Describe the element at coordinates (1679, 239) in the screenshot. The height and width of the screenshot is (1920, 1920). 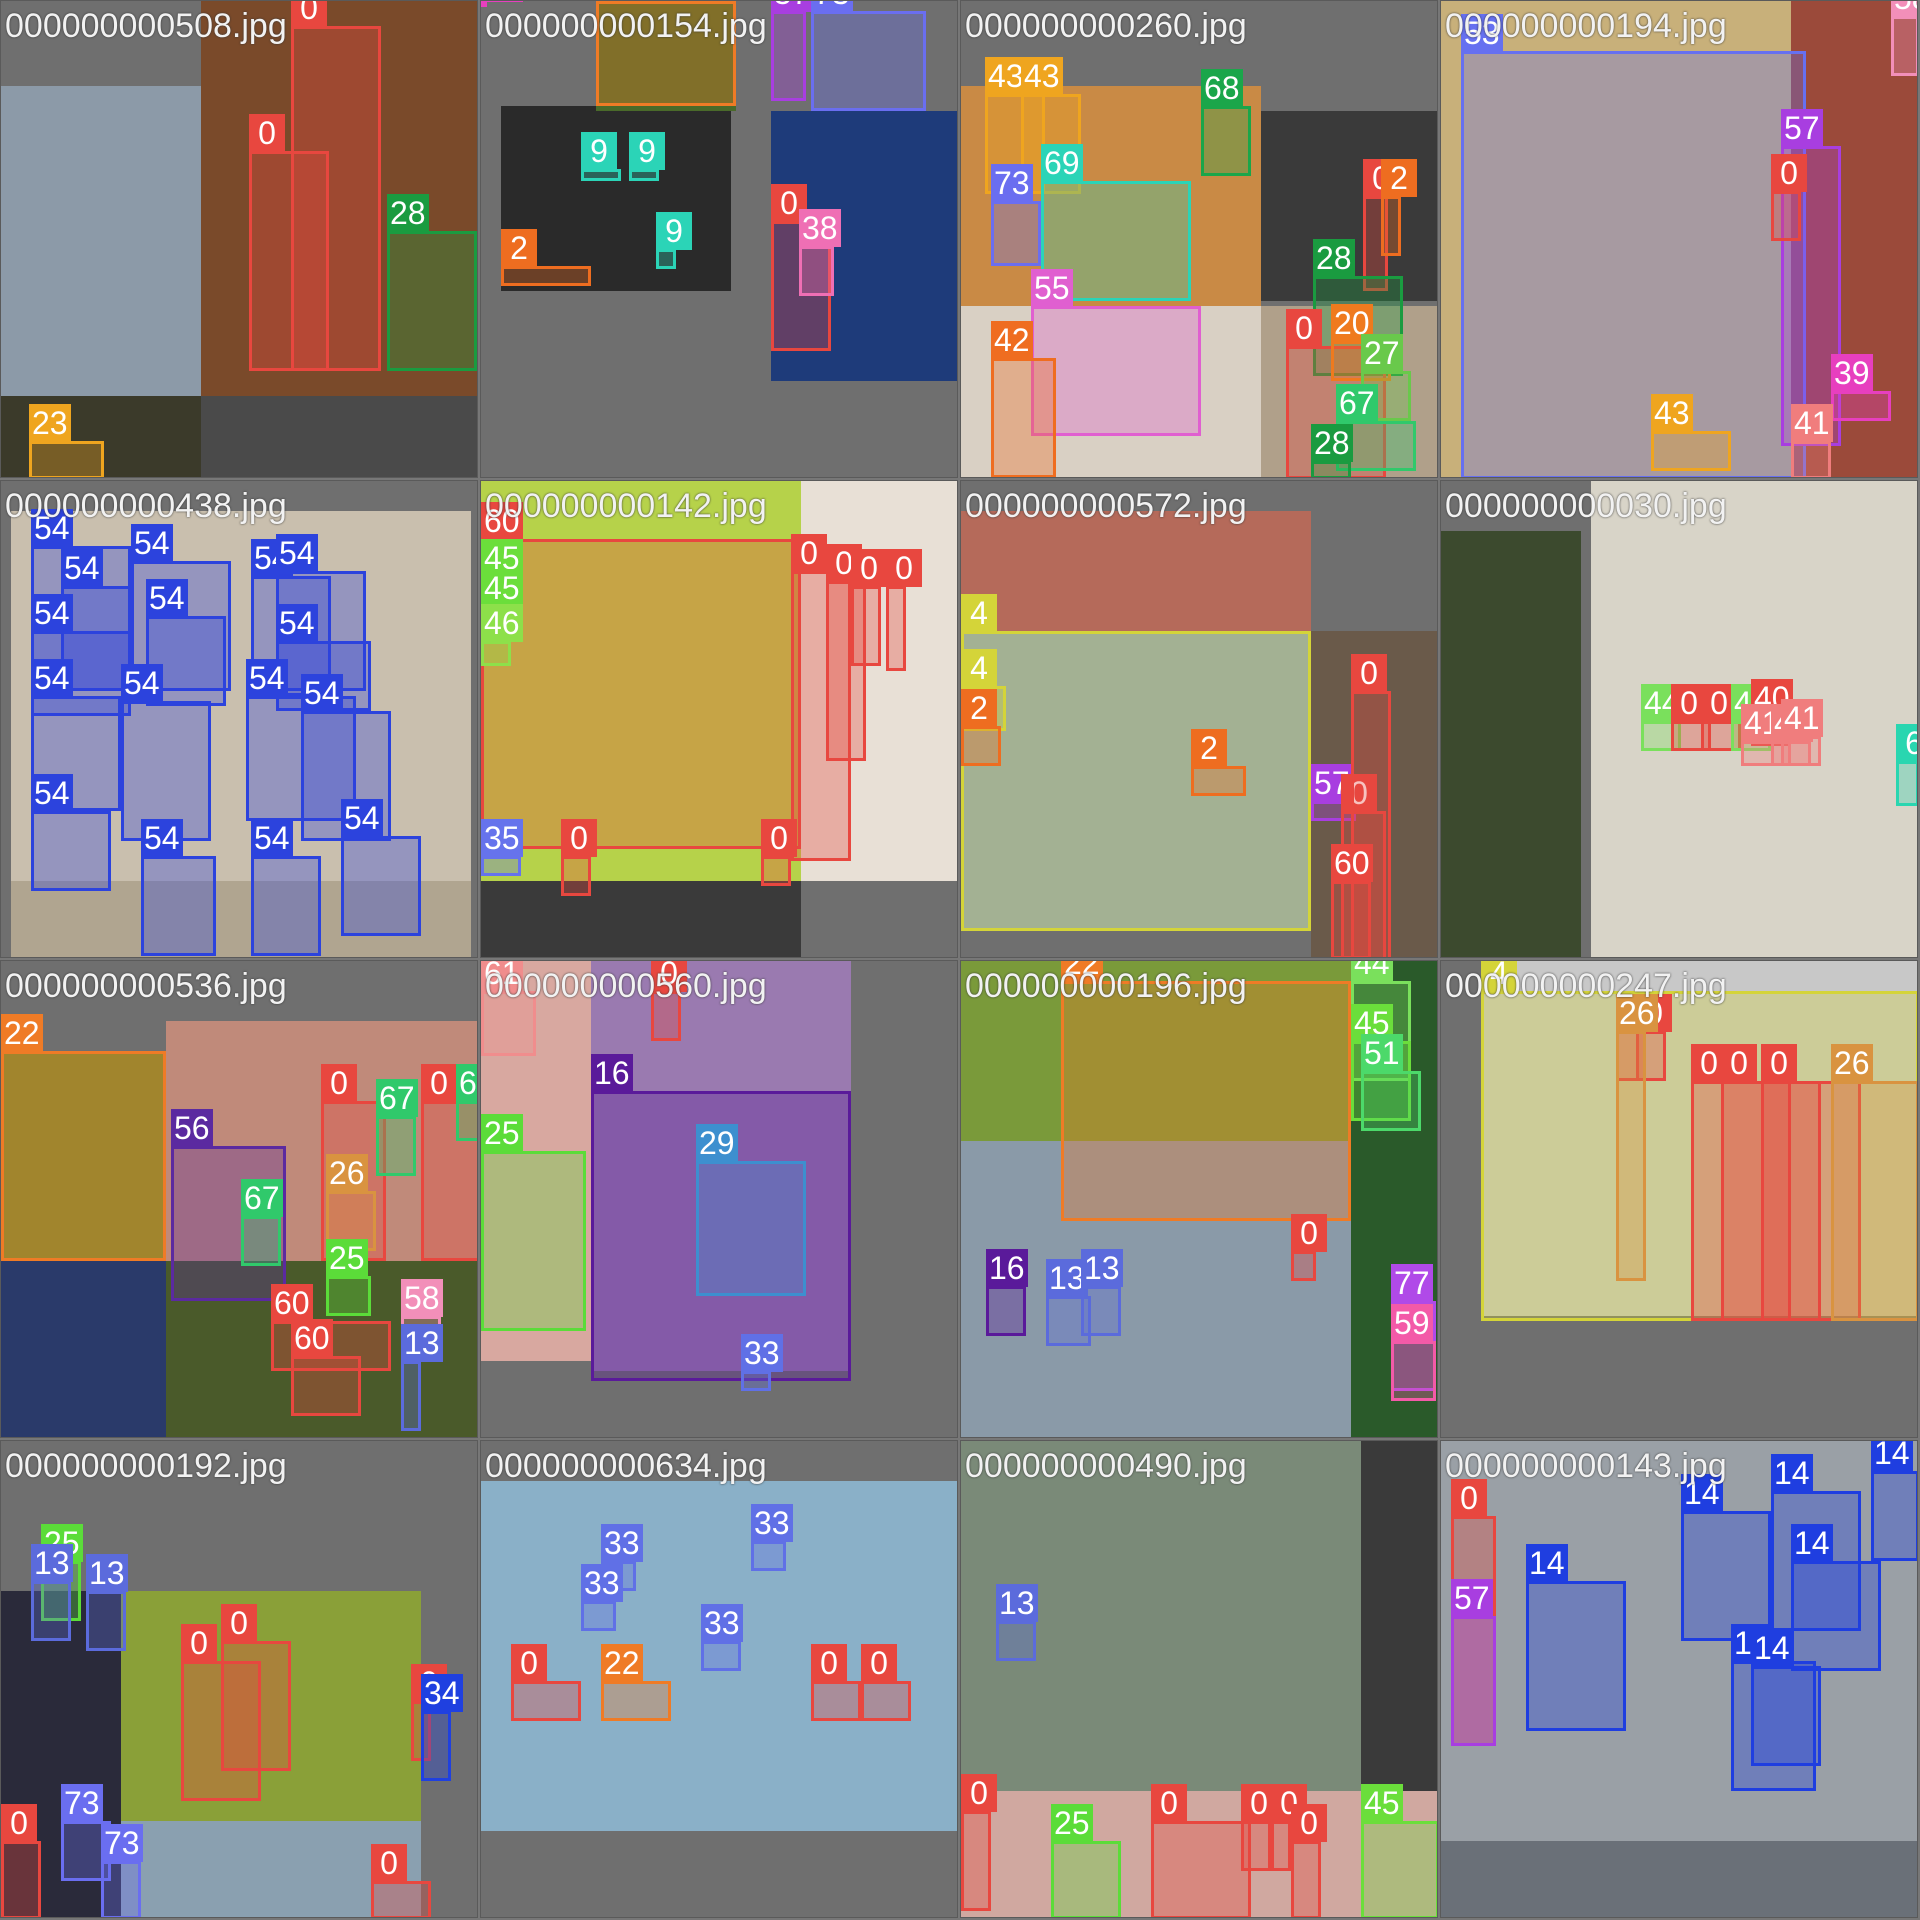
I see `mosaic-tile: 53 57 0 43 39 41 58 000000000194.jpg` at that location.